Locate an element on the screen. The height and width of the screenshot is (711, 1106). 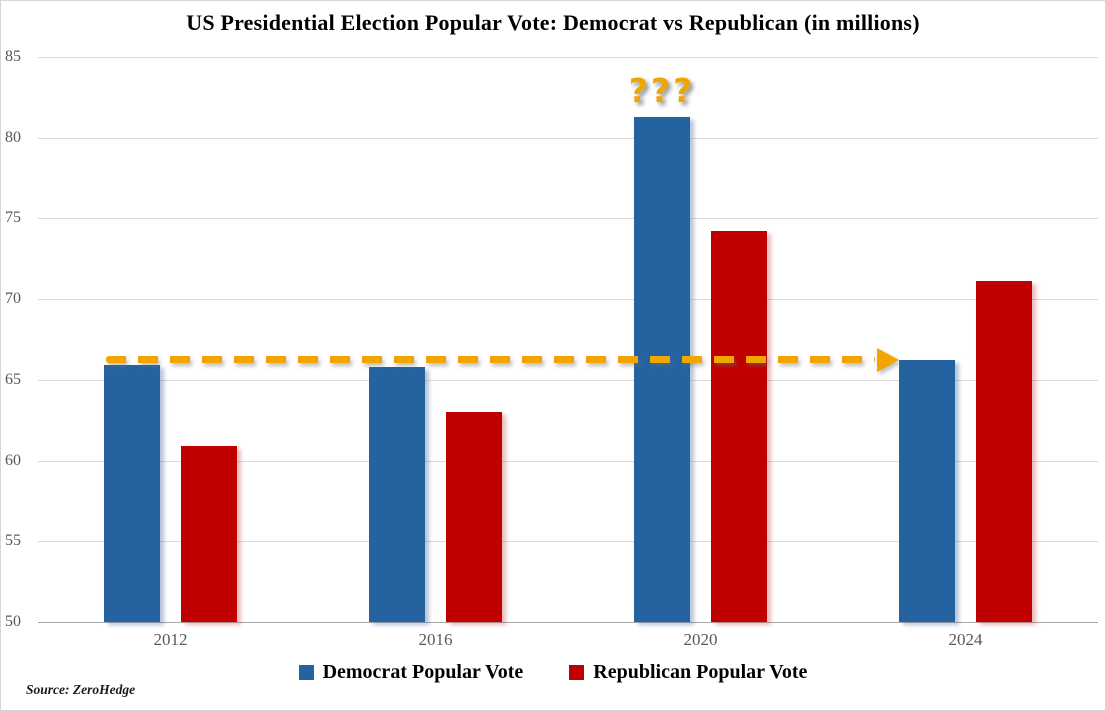
x-tick-label-2016: 2016 is located at coordinates (435, 639).